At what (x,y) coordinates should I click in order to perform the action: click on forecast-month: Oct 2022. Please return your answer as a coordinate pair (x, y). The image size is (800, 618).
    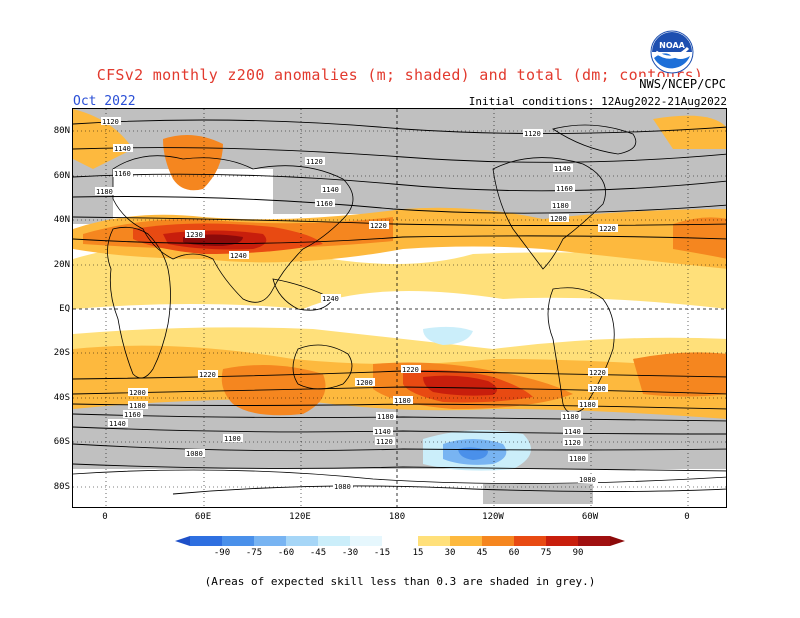
    Looking at the image, I should click on (104, 101).